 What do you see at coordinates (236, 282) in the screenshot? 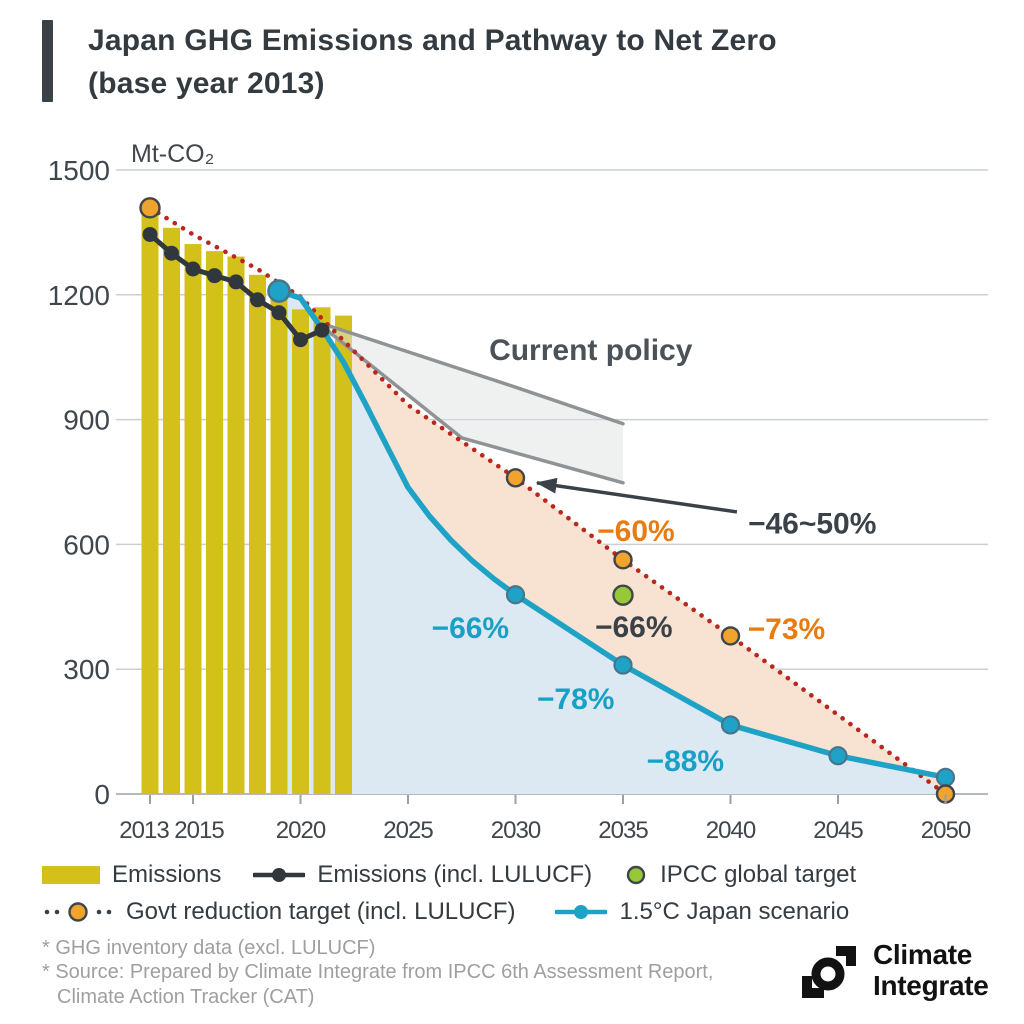
I see `emissions-lulucf-point-2017` at bounding box center [236, 282].